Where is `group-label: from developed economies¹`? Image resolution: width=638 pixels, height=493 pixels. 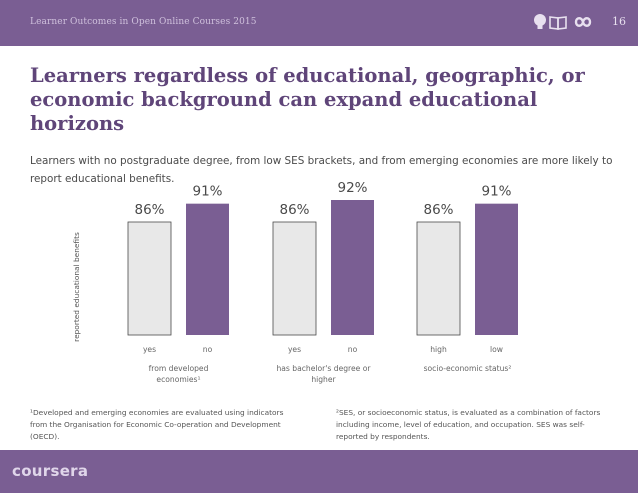 group-label: from developed economies¹ is located at coordinates (179, 374).